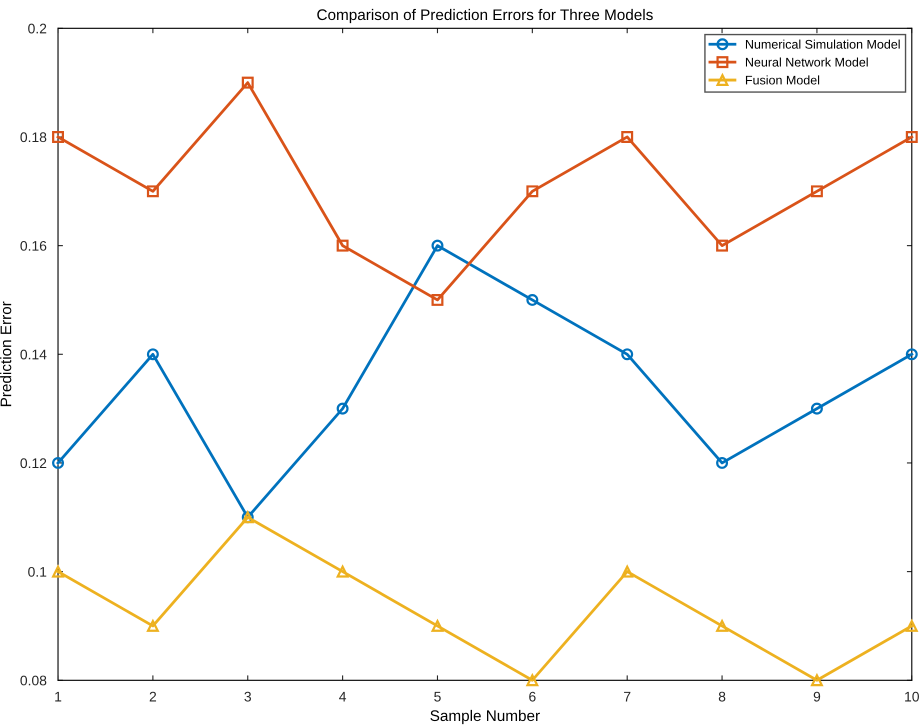 The width and height of the screenshot is (921, 726). Describe the element at coordinates (532, 697) in the screenshot. I see `x-tick-label: 6` at that location.